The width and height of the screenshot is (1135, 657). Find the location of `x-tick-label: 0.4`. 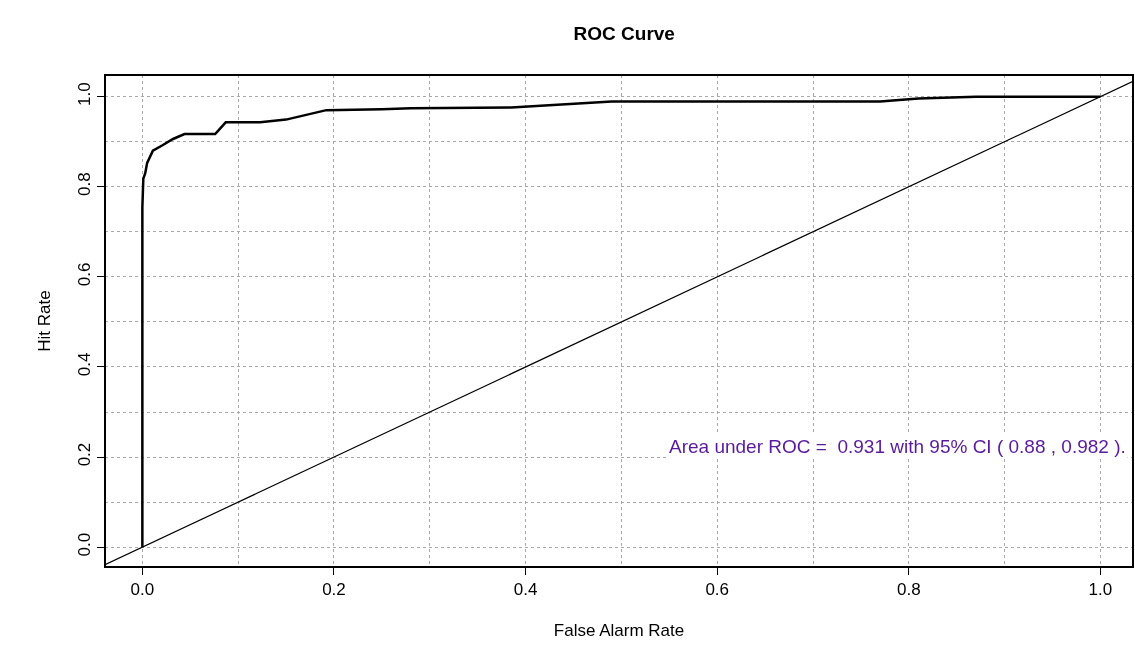

x-tick-label: 0.4 is located at coordinates (525, 590).